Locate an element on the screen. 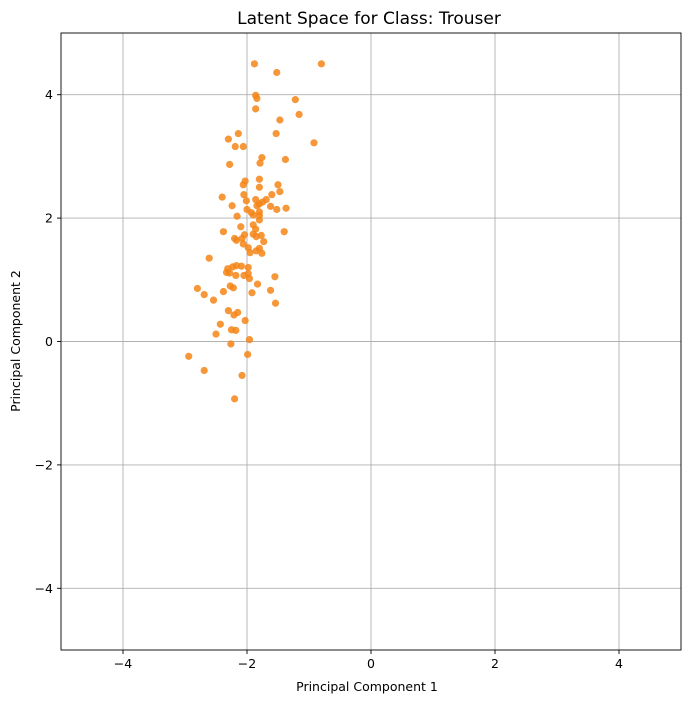 The image size is (689, 702). y-tick-label: −2 is located at coordinates (44, 464).